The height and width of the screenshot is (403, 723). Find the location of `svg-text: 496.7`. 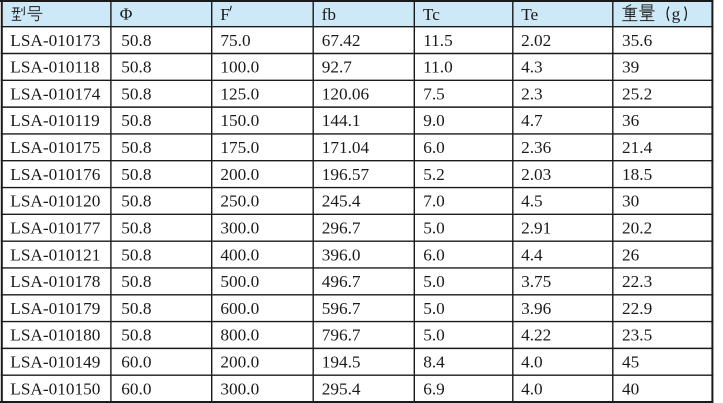

svg-text: 496.7 is located at coordinates (341, 281).